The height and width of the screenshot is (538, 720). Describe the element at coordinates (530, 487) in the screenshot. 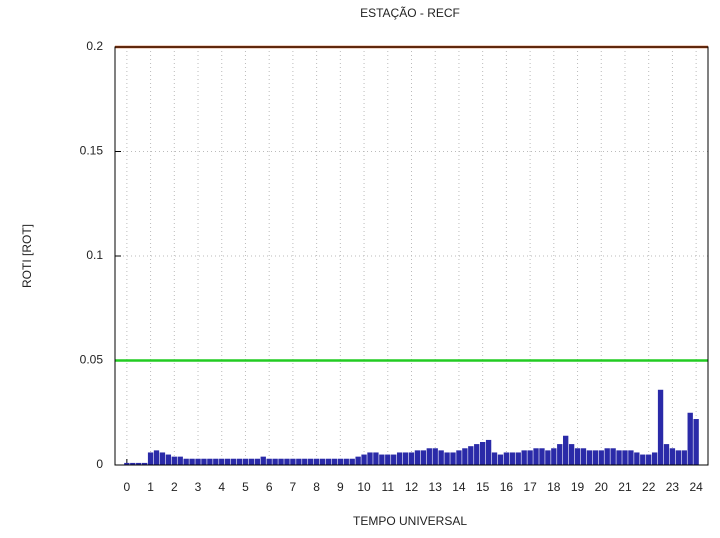

I see `x-tick-label: 17` at that location.